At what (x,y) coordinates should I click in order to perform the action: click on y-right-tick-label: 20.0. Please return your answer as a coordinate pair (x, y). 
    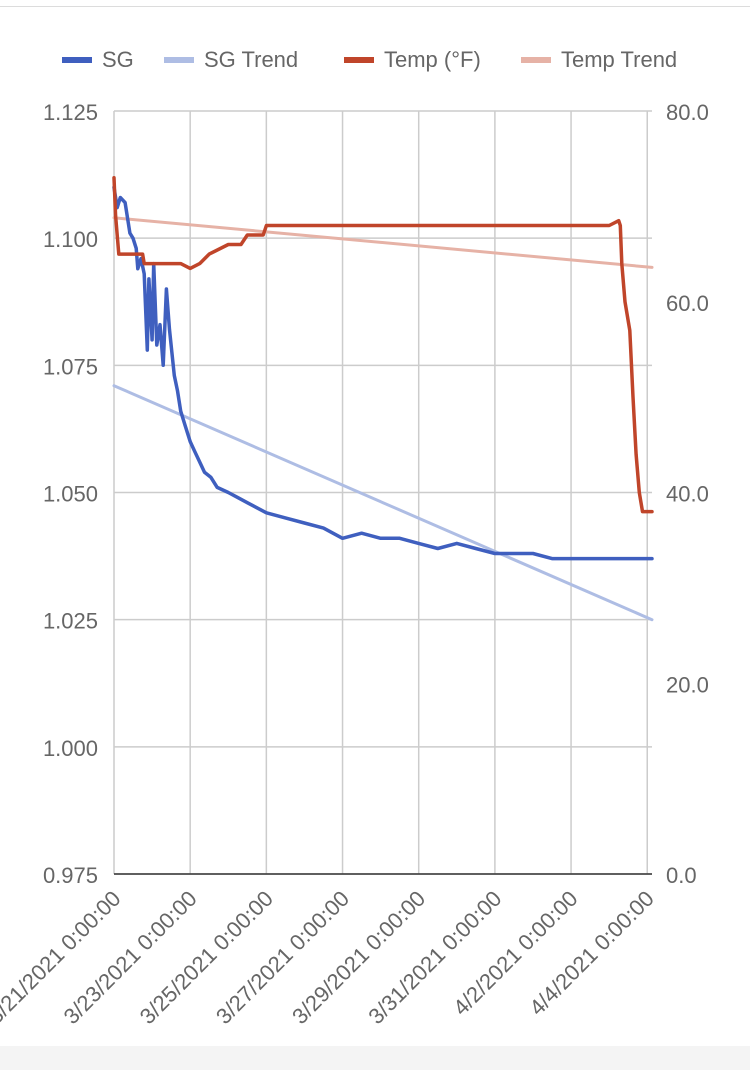
    Looking at the image, I should click on (687, 684).